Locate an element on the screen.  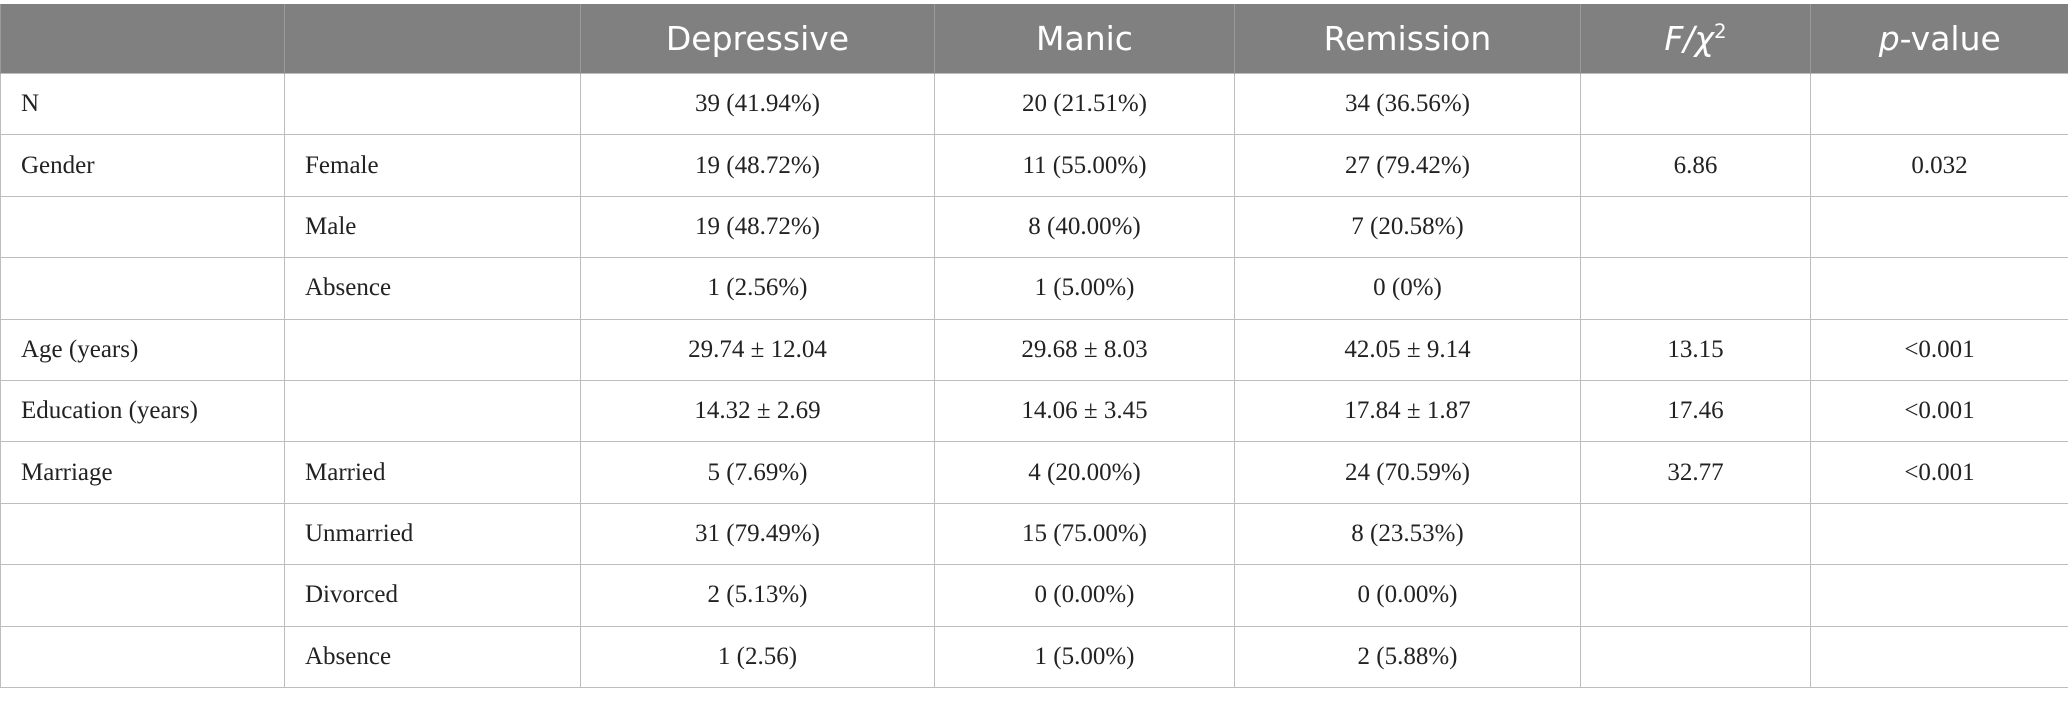
body-row: Absence 1 (2.56%) 1 (5.00%) 0 (0%) is located at coordinates (1034, 288).